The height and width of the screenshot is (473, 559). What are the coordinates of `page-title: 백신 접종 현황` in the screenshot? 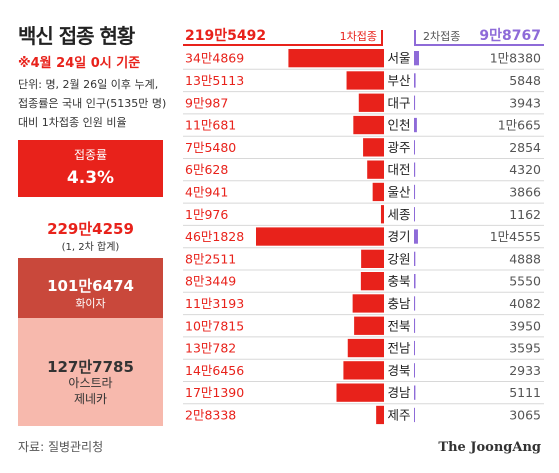 It's located at (76, 36).